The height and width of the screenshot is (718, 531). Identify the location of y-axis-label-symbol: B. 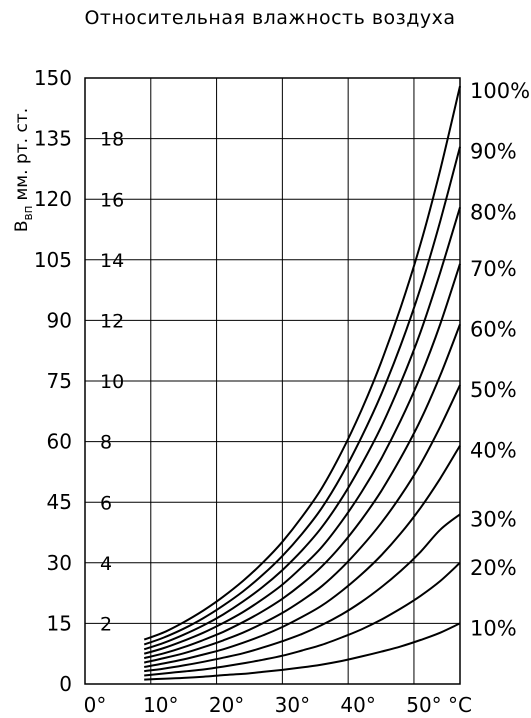
(22, 226).